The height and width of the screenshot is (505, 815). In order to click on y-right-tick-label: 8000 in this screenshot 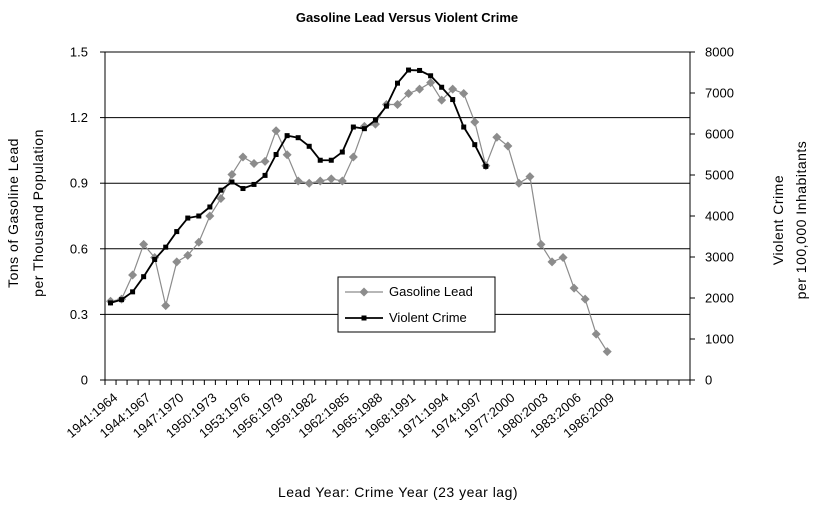, I will do `click(719, 52)`.